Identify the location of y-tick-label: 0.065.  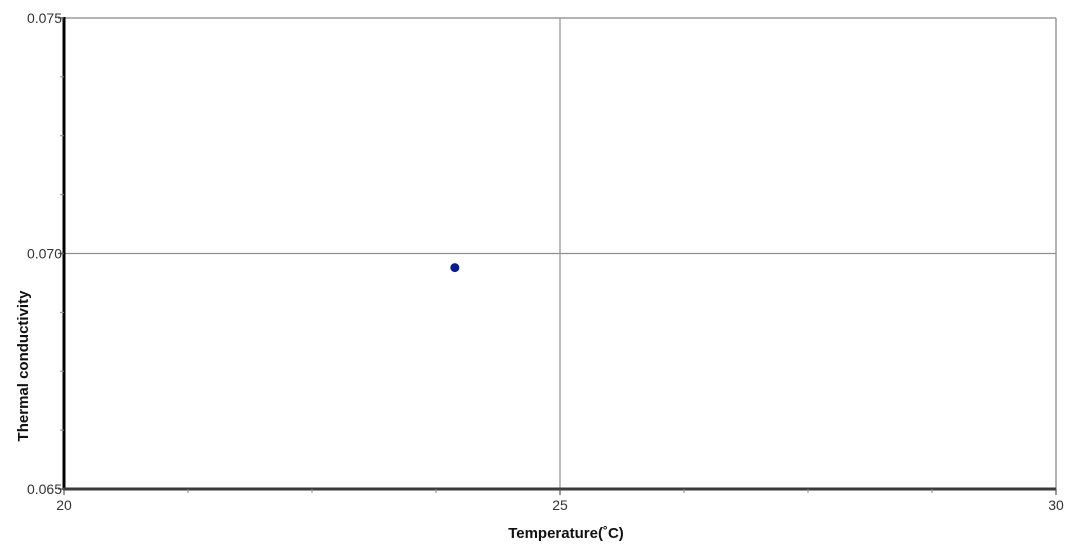
(44, 489).